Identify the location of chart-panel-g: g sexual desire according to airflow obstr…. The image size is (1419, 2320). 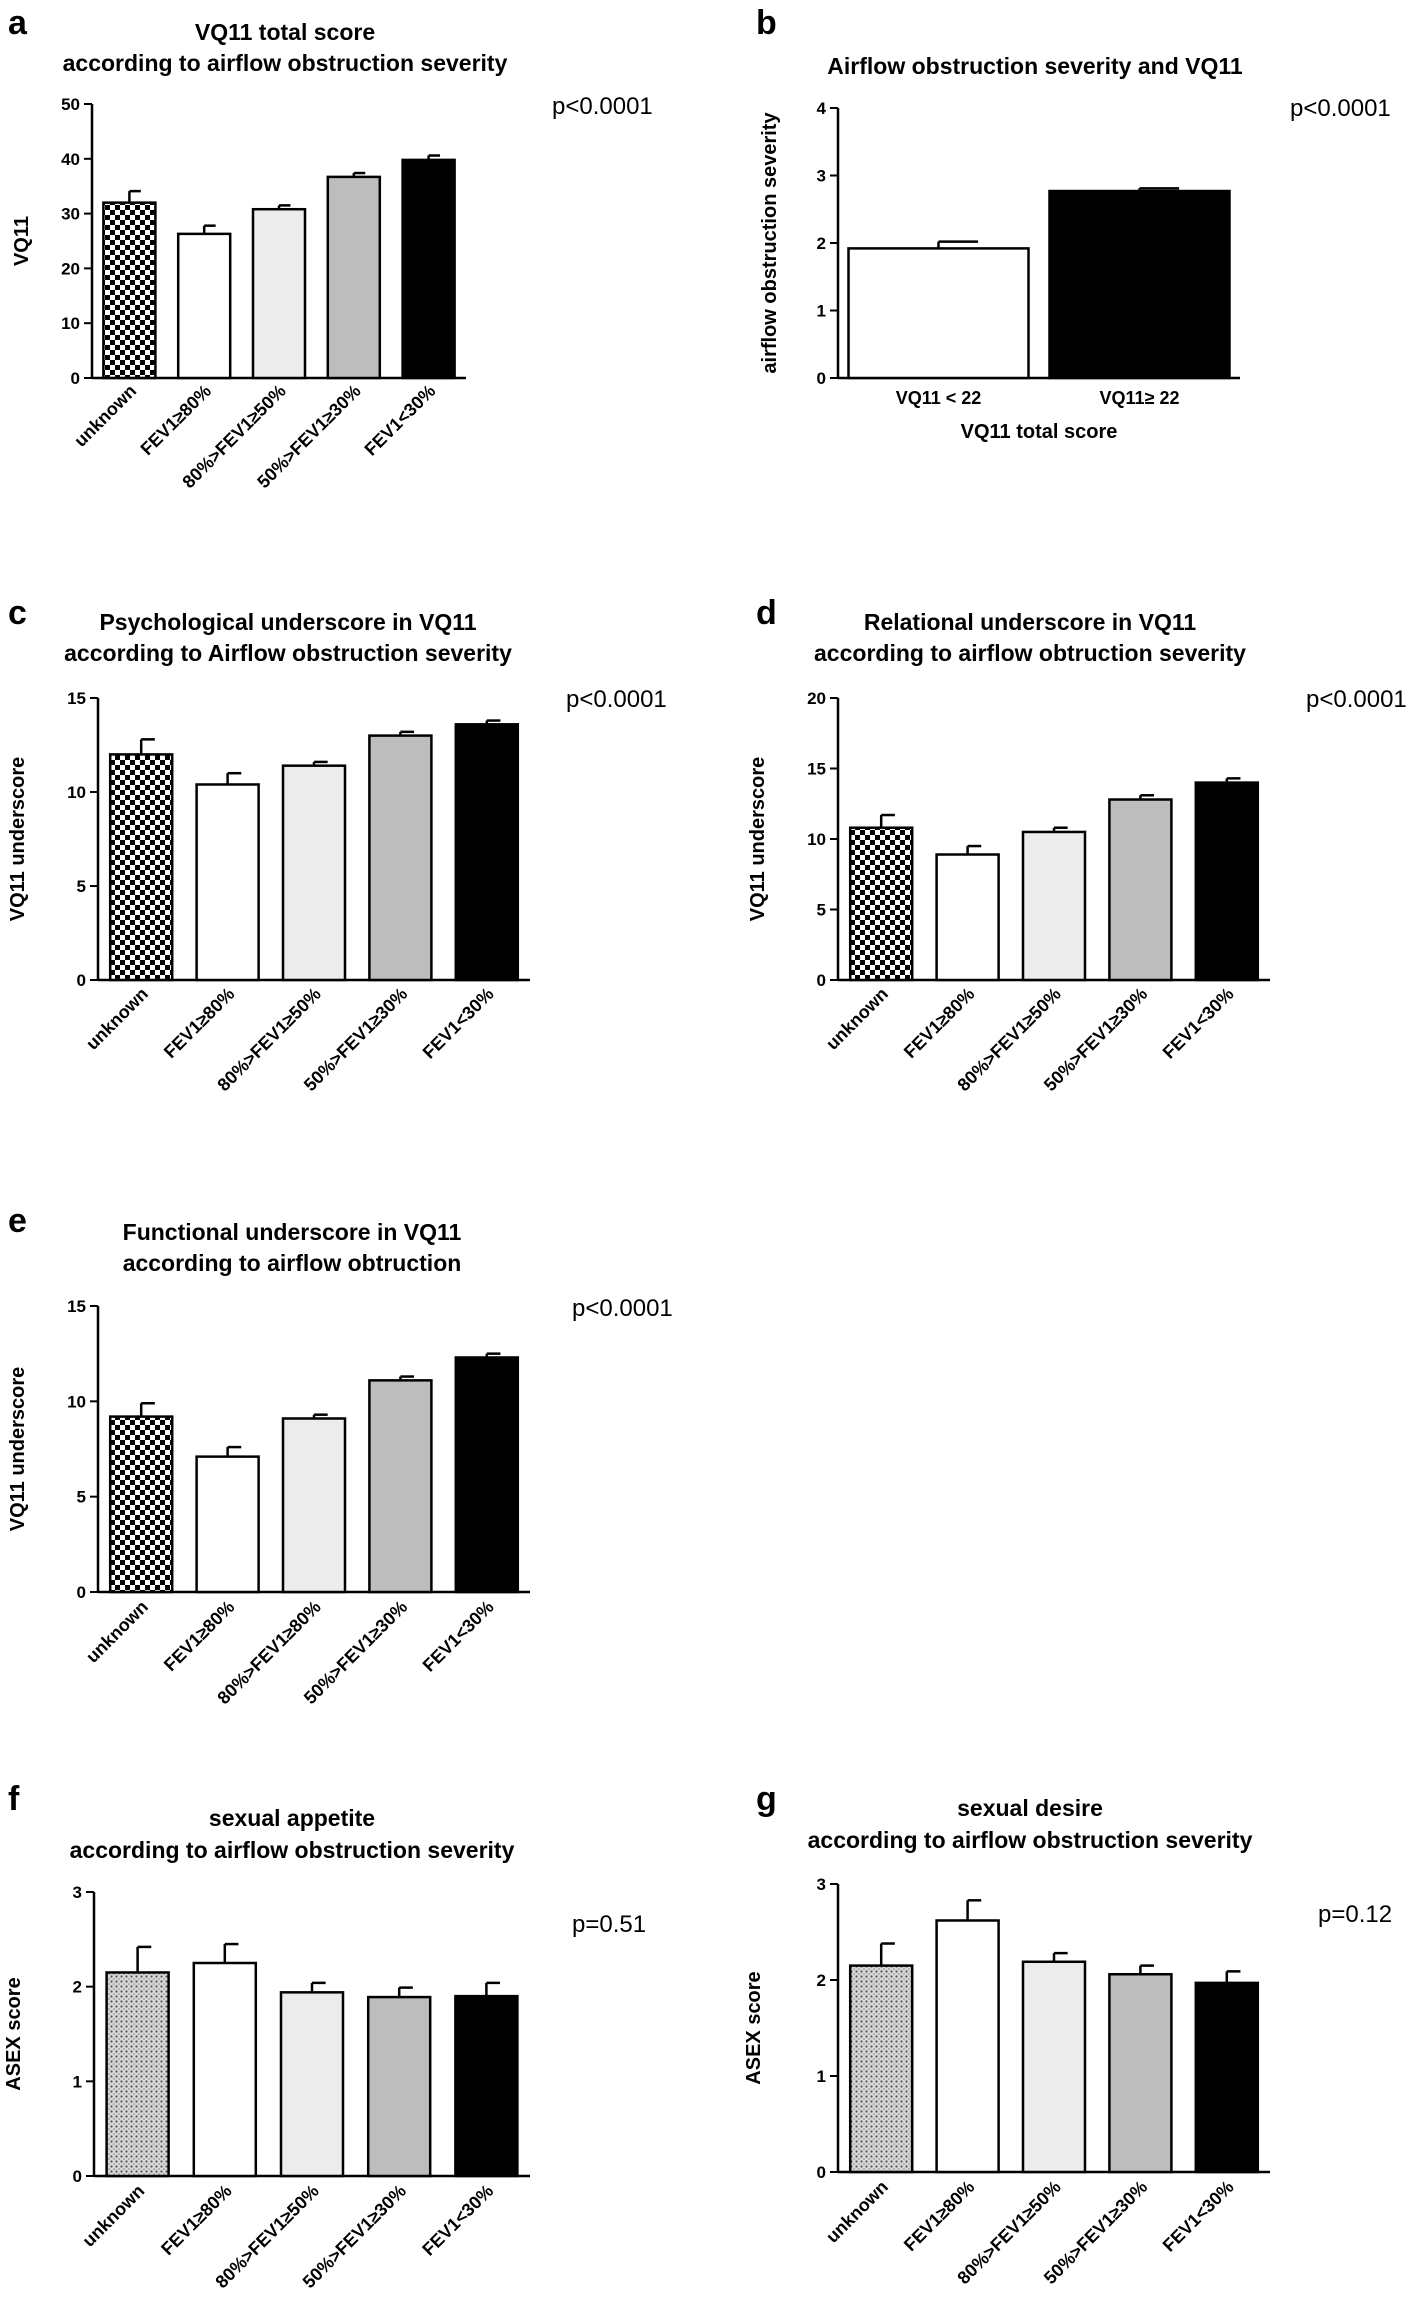
(1067, 2034).